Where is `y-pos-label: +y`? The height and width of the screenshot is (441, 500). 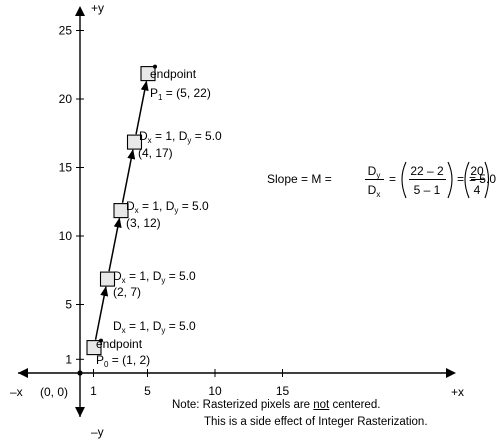
y-pos-label: +y is located at coordinates (97, 8).